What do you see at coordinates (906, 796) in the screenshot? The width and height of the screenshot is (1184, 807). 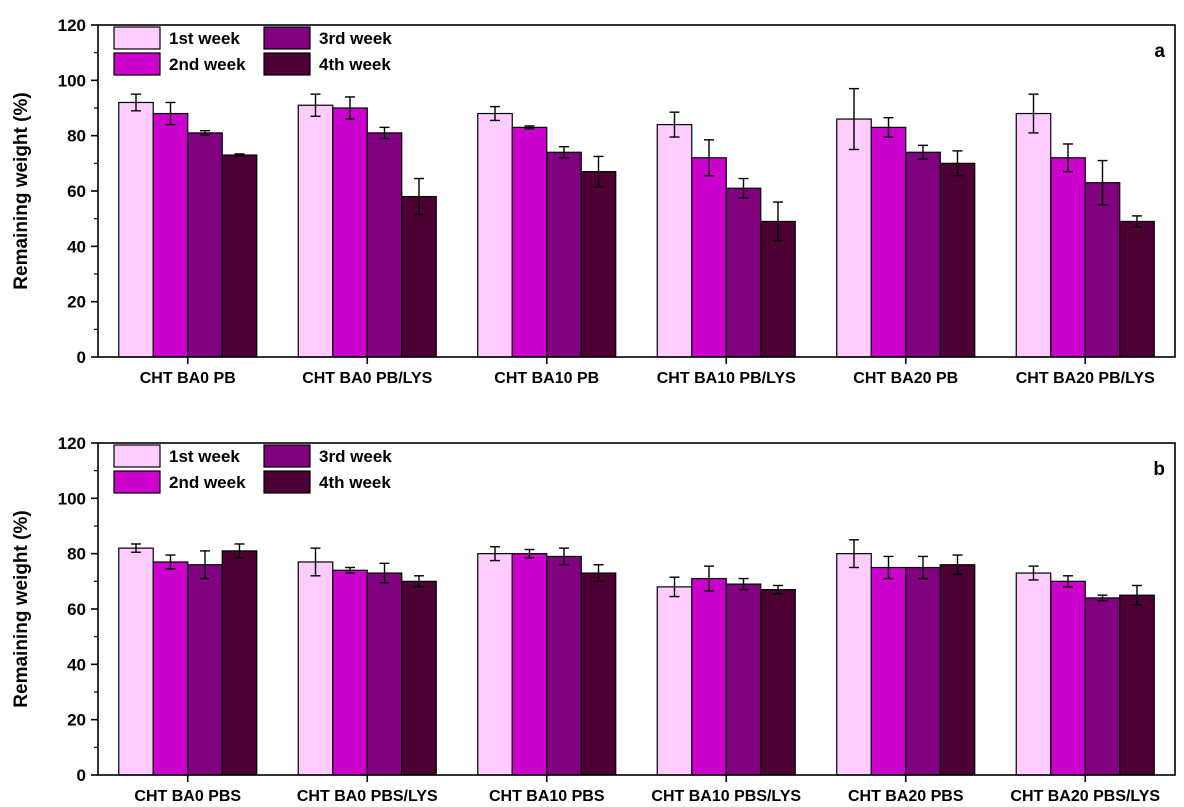 I see `x-category-label: CHT BA20 PBS` at bounding box center [906, 796].